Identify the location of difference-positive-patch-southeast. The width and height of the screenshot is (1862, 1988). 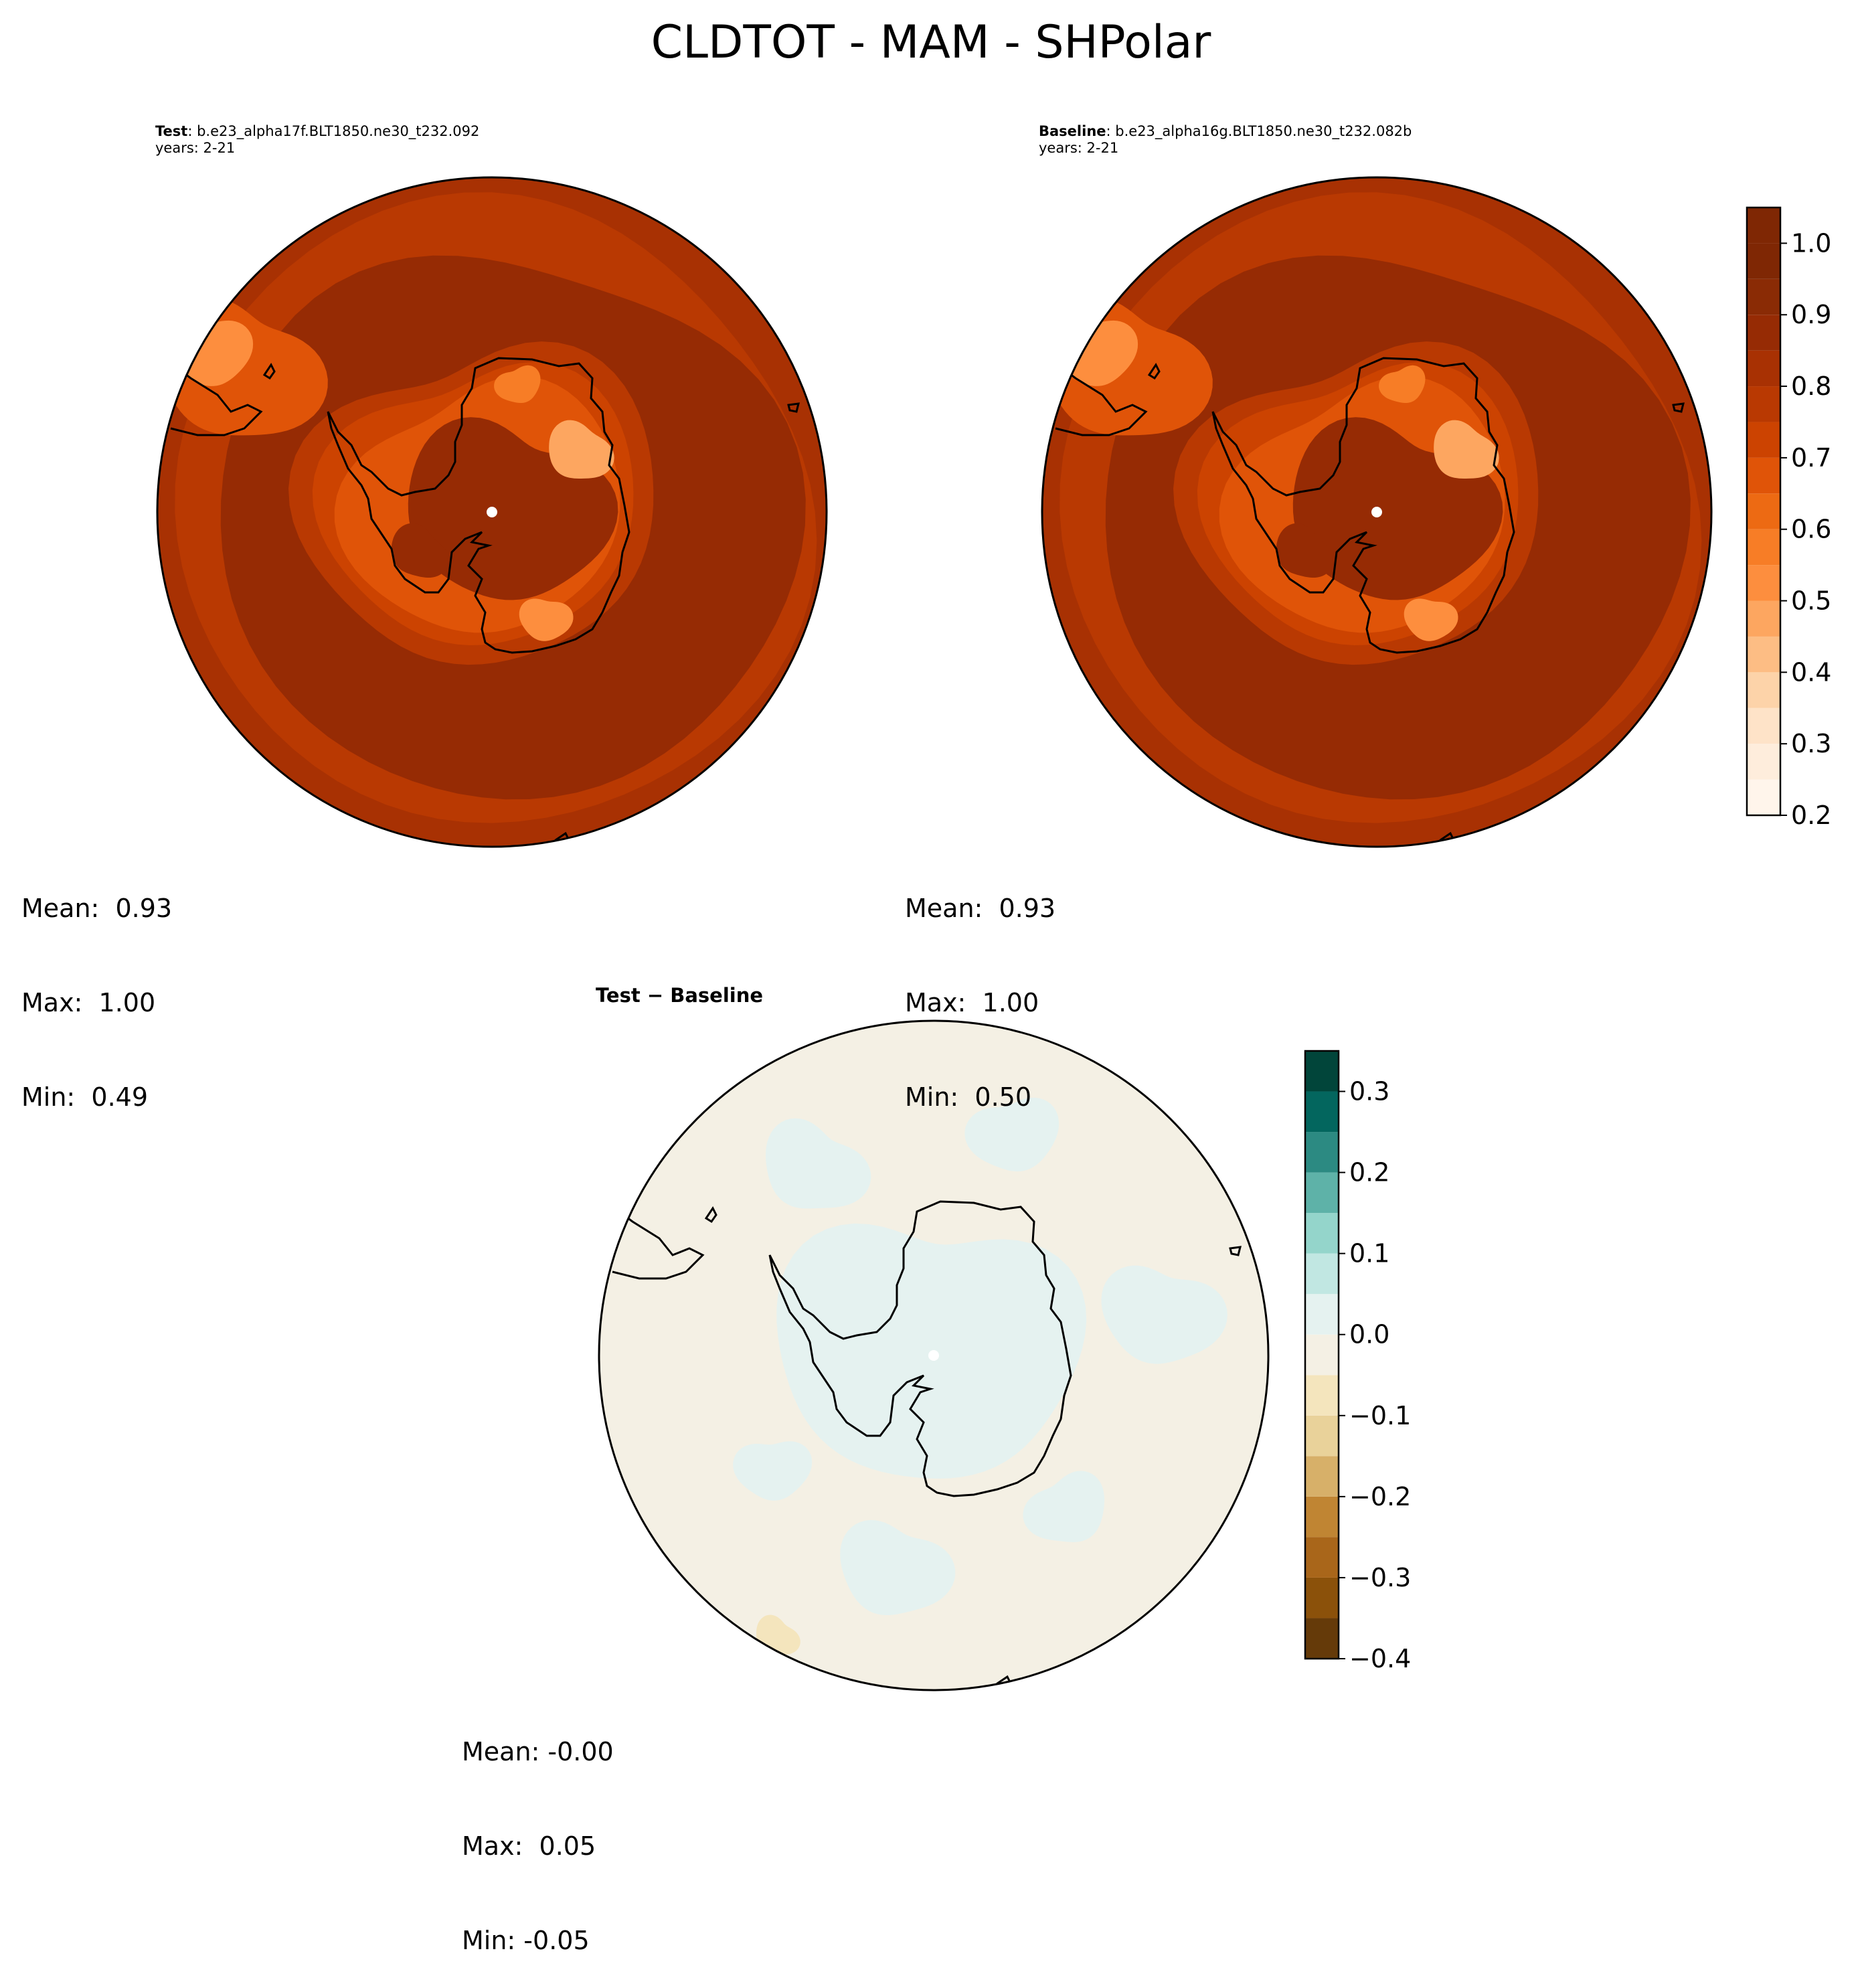
(1064, 1507).